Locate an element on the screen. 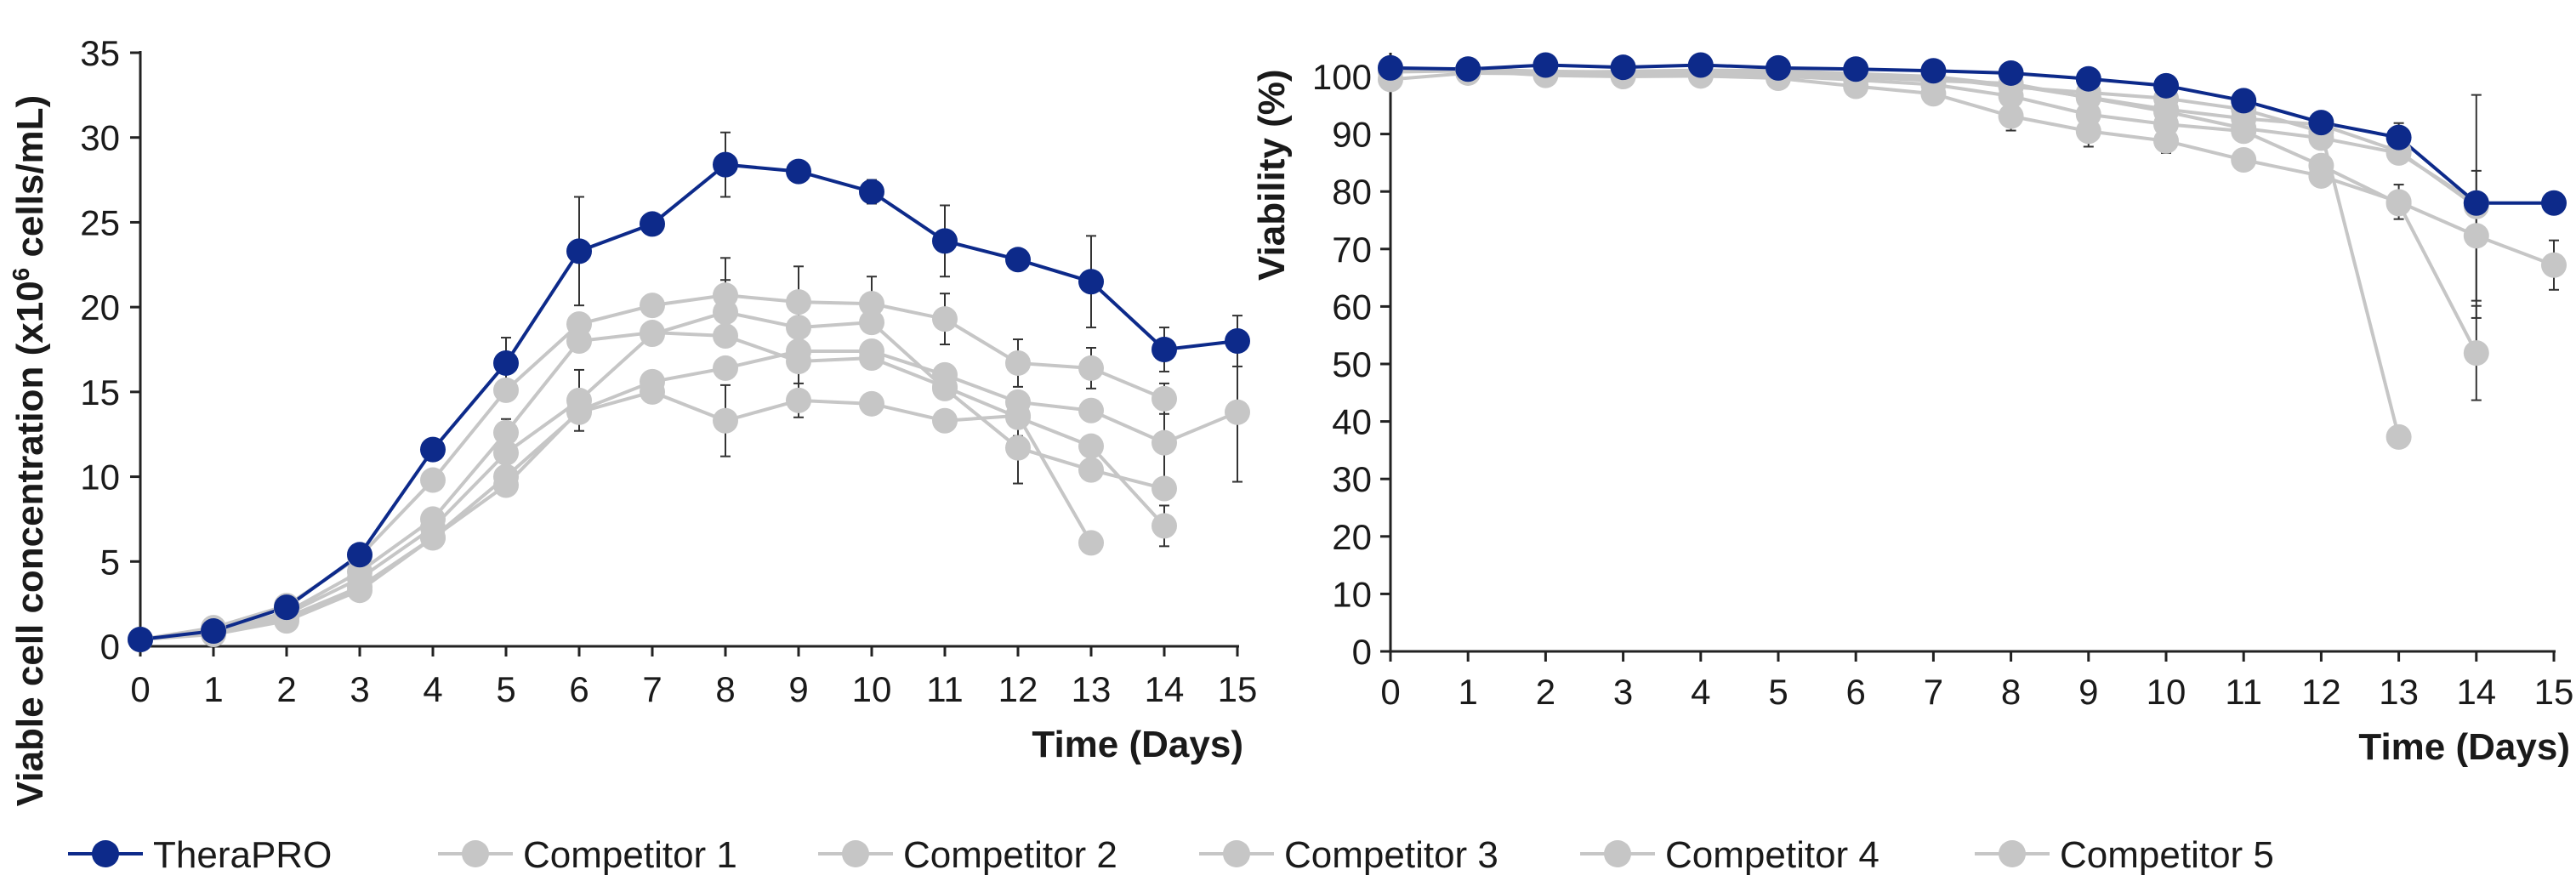 This screenshot has height=881, width=2576. legend-label-competitor-1: Competitor 1 is located at coordinates (630, 855).